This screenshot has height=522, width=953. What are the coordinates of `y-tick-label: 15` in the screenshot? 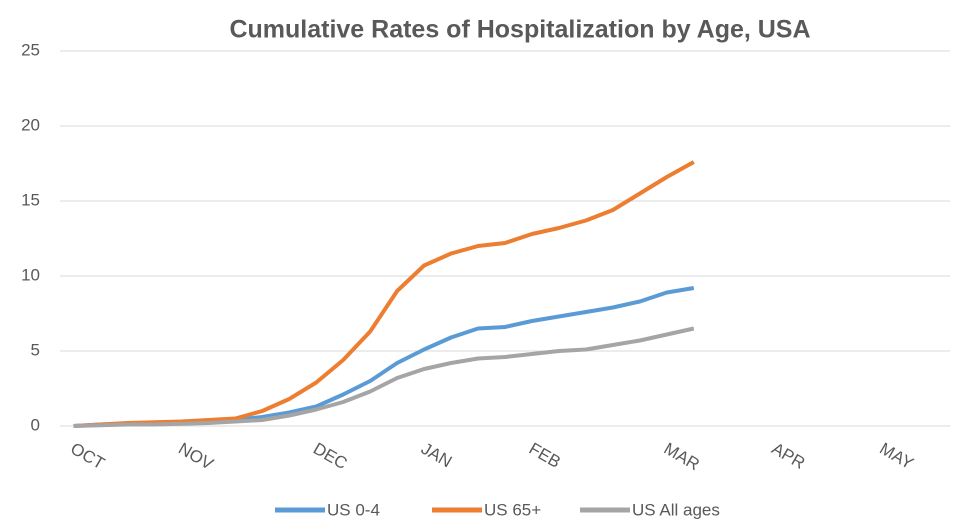 It's located at (30, 199).